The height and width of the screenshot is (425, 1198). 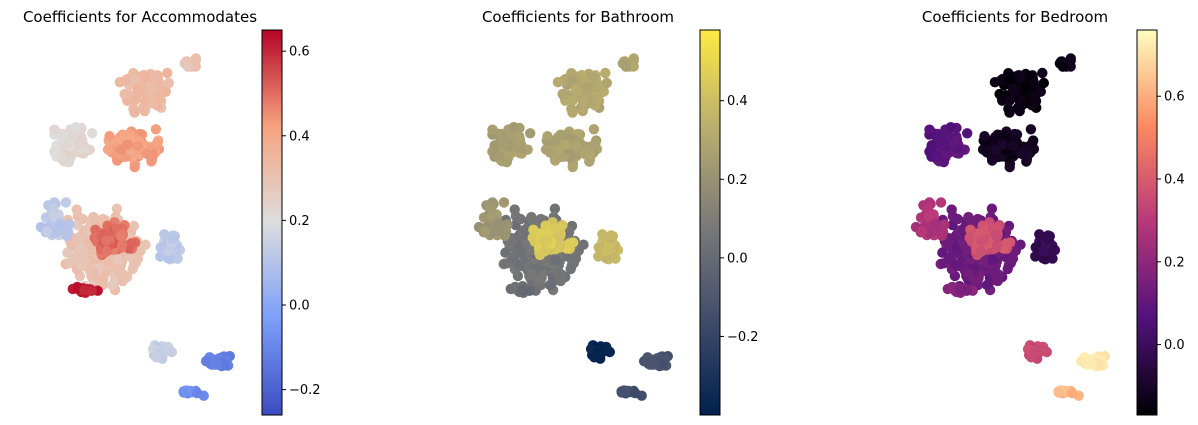 What do you see at coordinates (305, 390) in the screenshot?
I see `colorbar-tick-label: −0.2` at bounding box center [305, 390].